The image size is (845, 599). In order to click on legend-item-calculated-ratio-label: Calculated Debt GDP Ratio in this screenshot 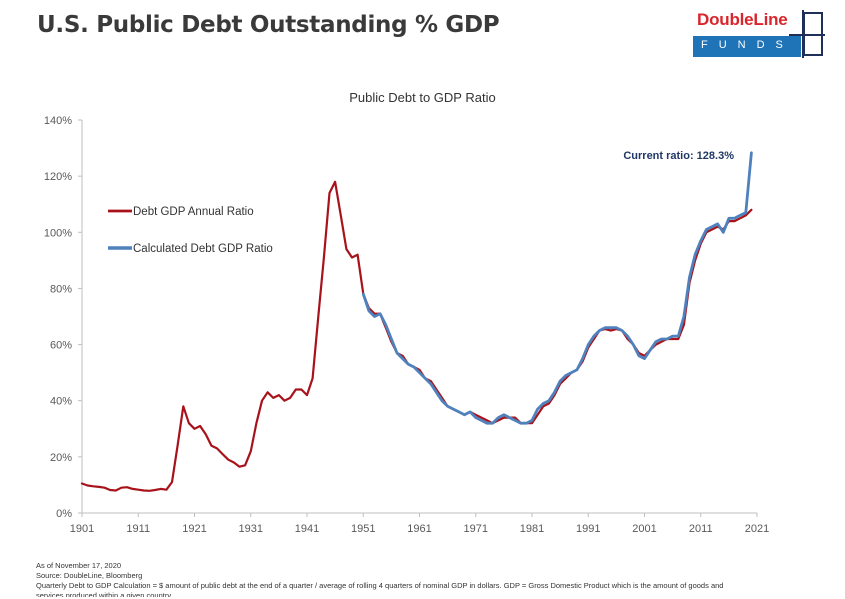, I will do `click(203, 249)`.